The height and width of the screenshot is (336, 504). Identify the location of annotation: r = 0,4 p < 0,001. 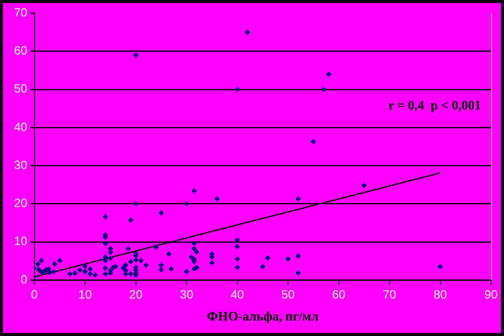
(434, 105).